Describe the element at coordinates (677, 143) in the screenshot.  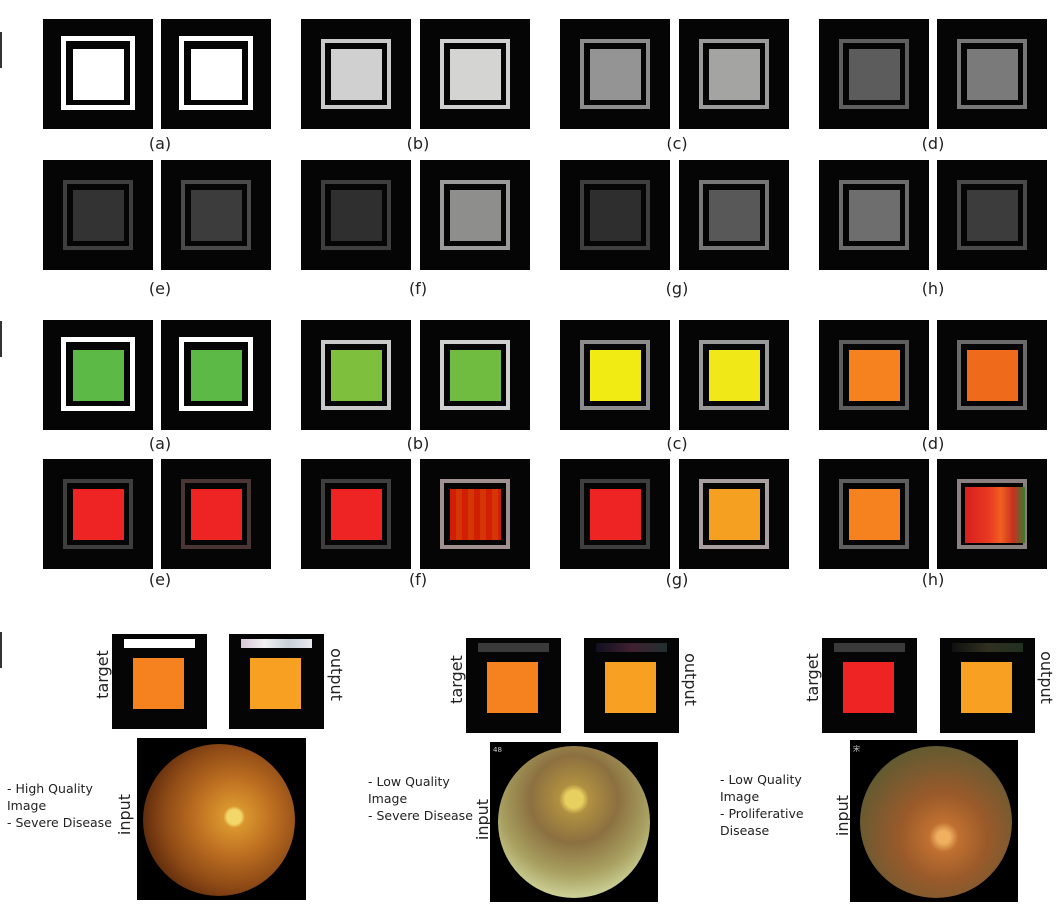
I see `caption-gray-c: (c)` at that location.